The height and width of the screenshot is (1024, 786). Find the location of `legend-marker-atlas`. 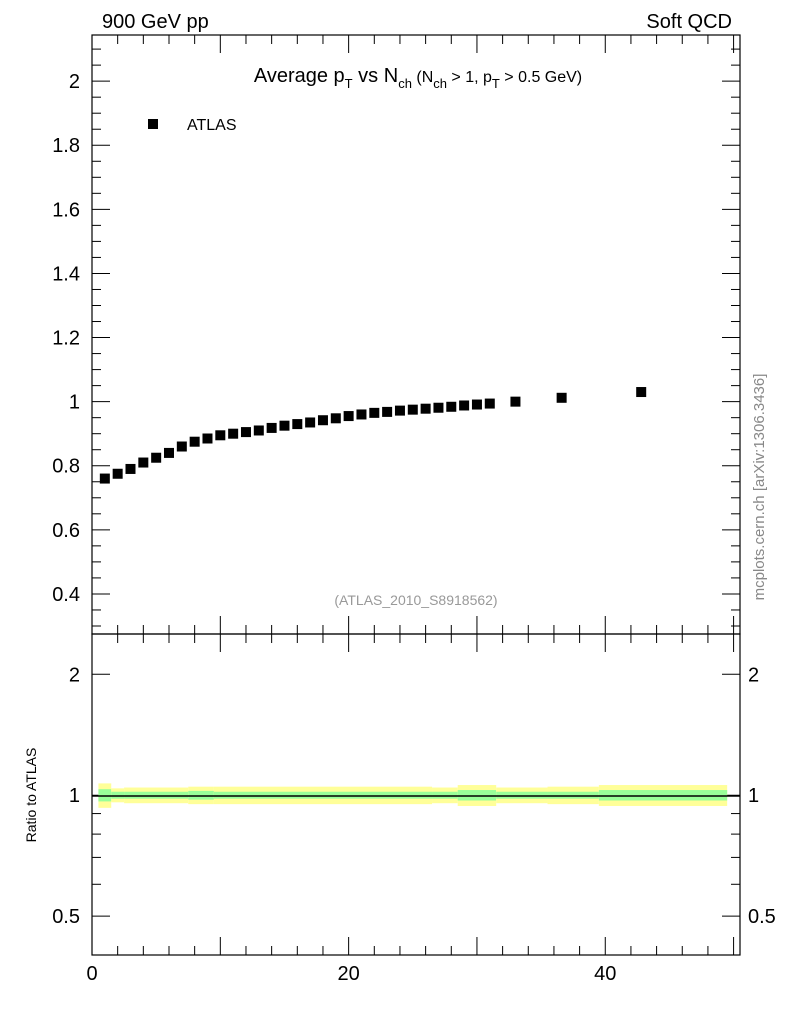

legend-marker-atlas is located at coordinates (153, 124).